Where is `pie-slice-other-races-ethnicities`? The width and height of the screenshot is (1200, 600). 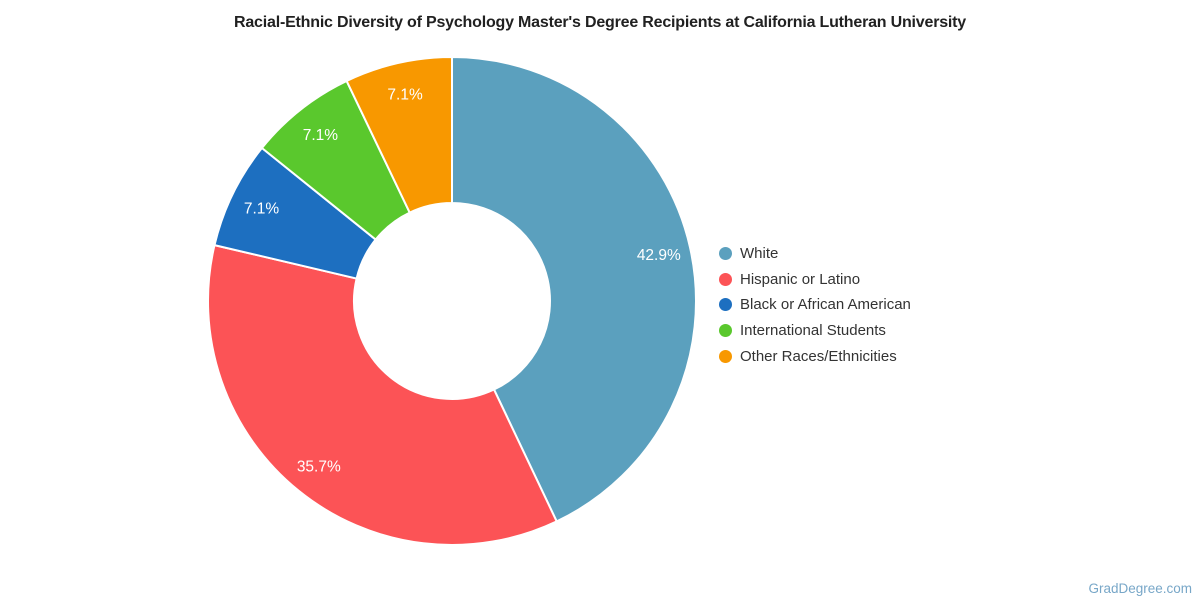
pie-slice-other-races-ethnicities is located at coordinates (399, 135).